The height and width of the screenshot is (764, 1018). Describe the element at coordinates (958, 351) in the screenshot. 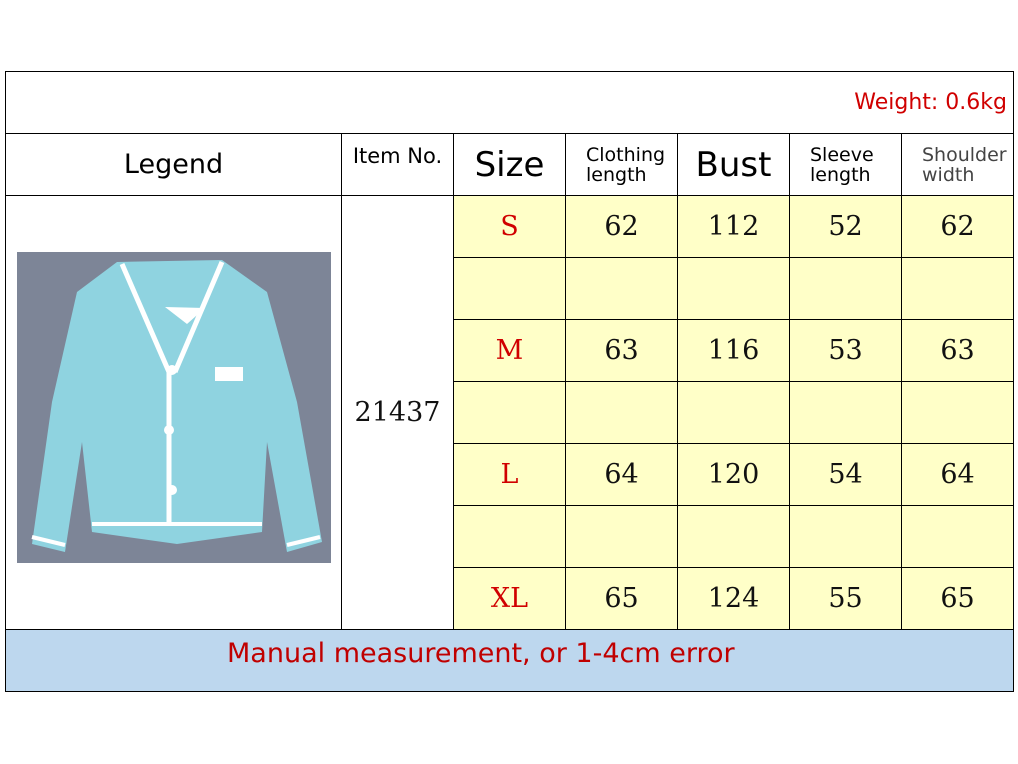

I see `shoulder-width-cell: 63` at that location.